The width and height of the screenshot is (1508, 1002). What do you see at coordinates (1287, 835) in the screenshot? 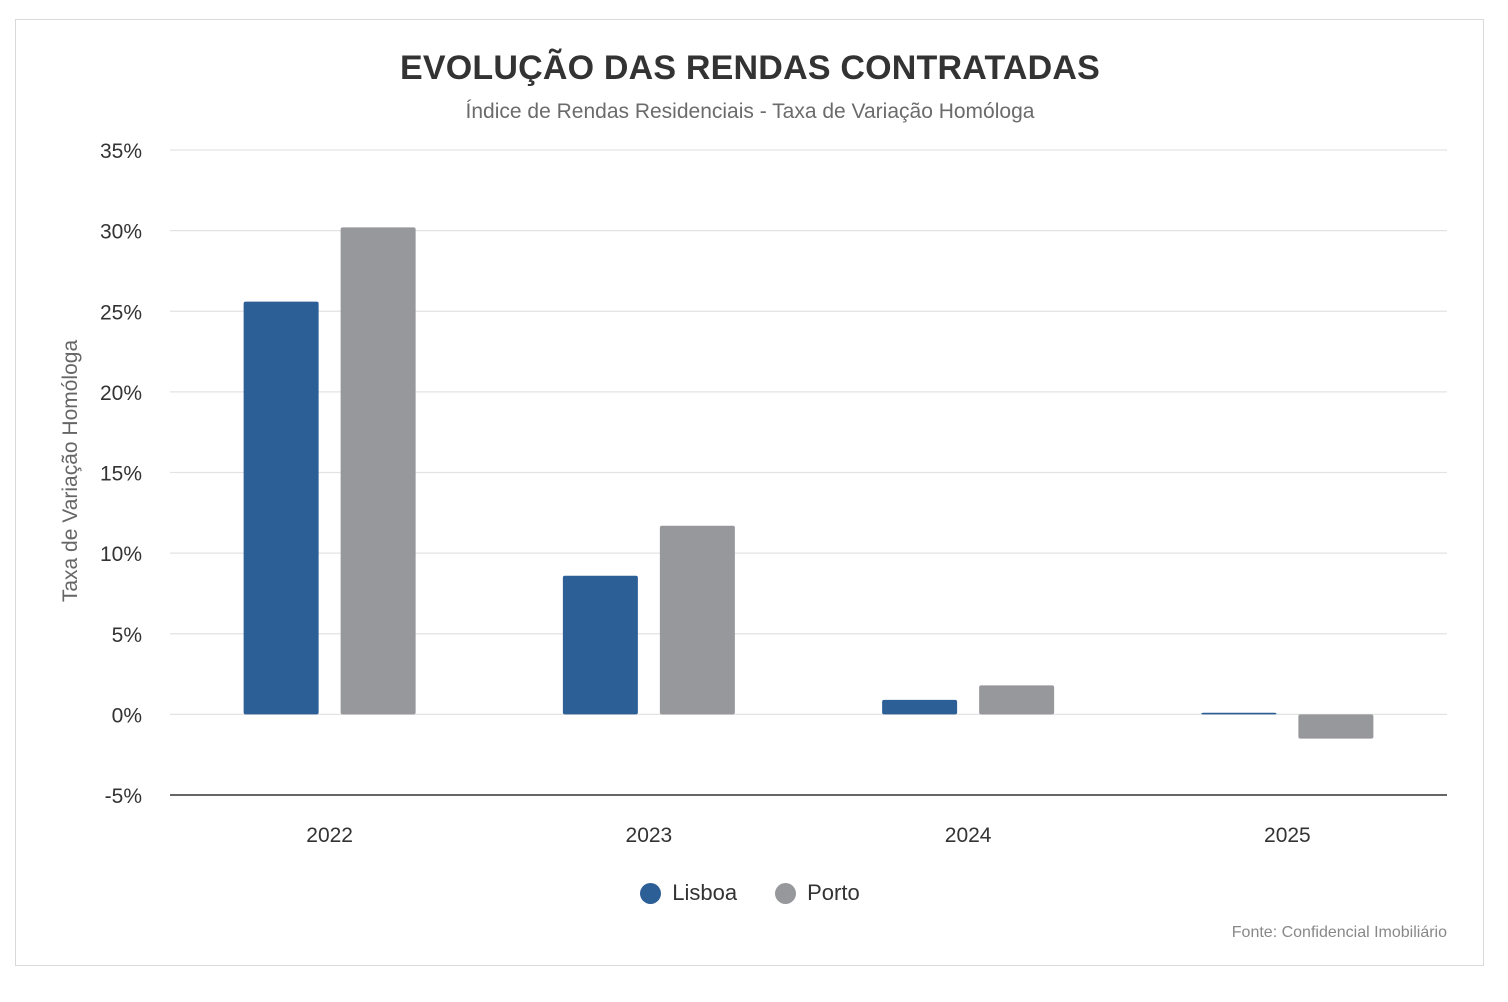
I see `x-tick-label: 2025` at bounding box center [1287, 835].